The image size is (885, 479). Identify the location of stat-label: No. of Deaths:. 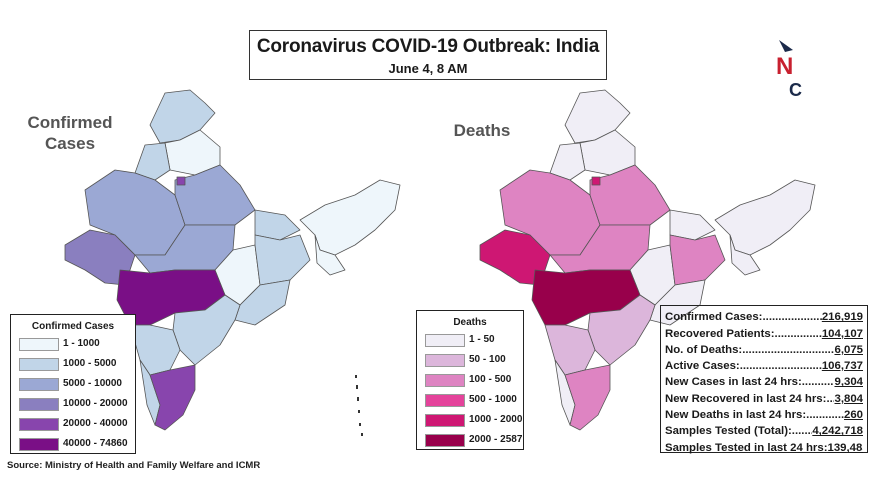
(704, 349).